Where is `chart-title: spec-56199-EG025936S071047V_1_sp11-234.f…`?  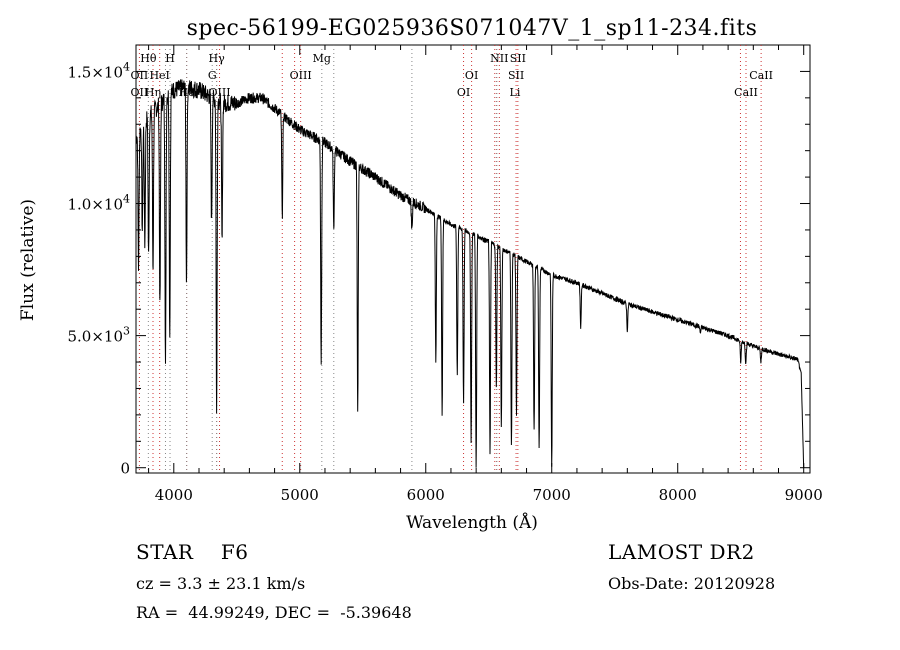 chart-title: spec-56199-EG025936S071047V_1_sp11-234.f… is located at coordinates (472, 28).